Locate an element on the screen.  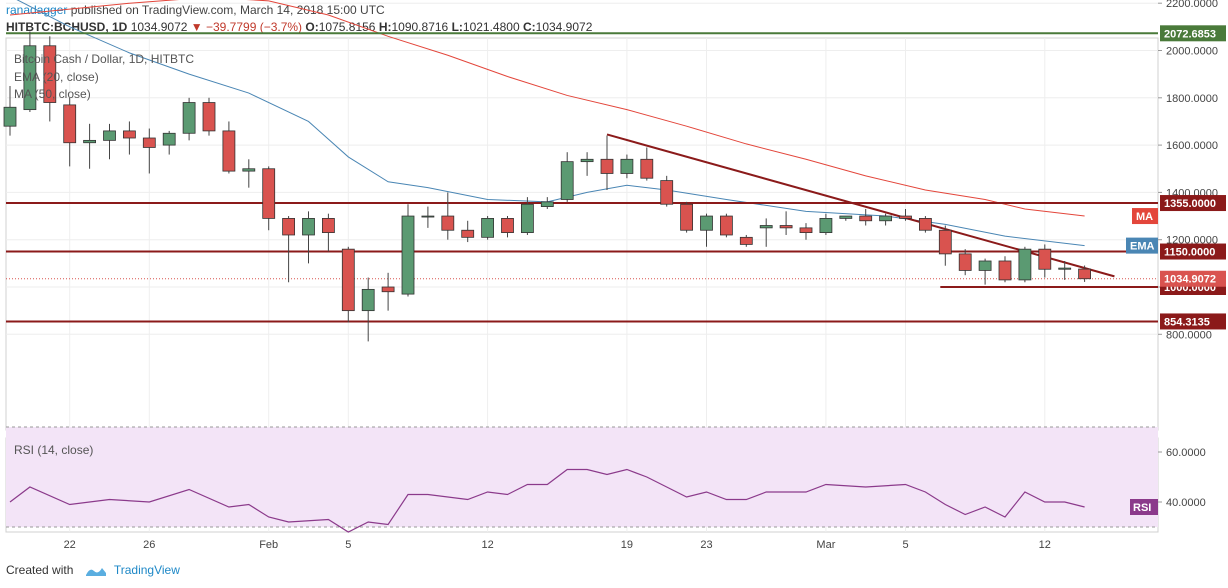
x-tick-label: 22 is located at coordinates (70, 545).